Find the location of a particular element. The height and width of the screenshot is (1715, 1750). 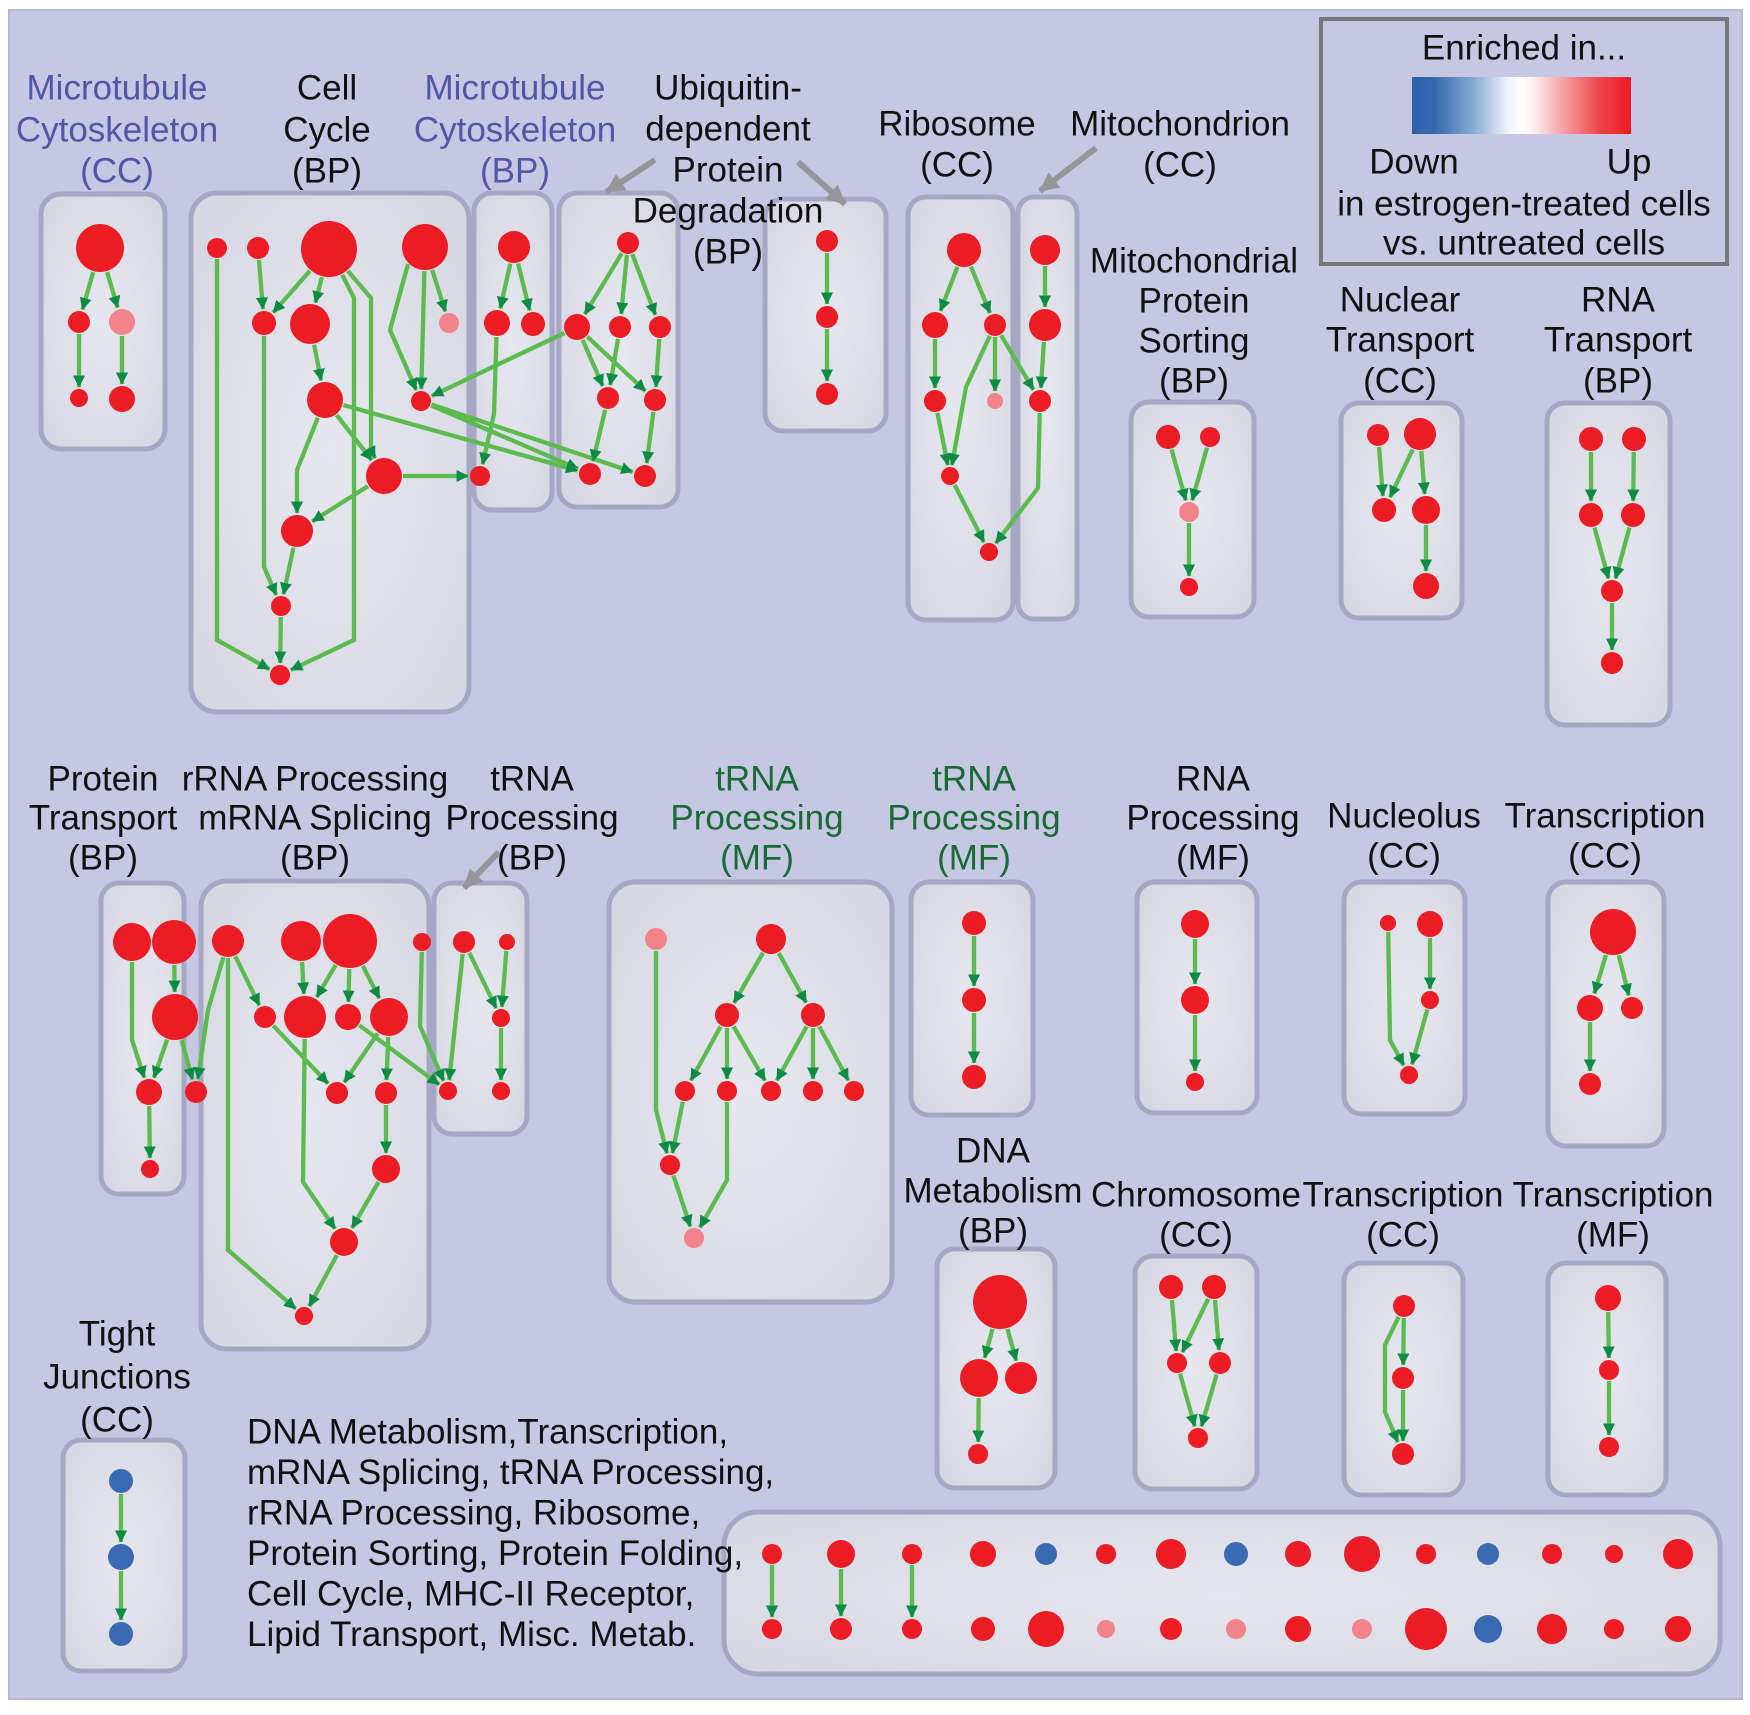

svg-text: mRNA Splicing is located at coordinates (314, 818).